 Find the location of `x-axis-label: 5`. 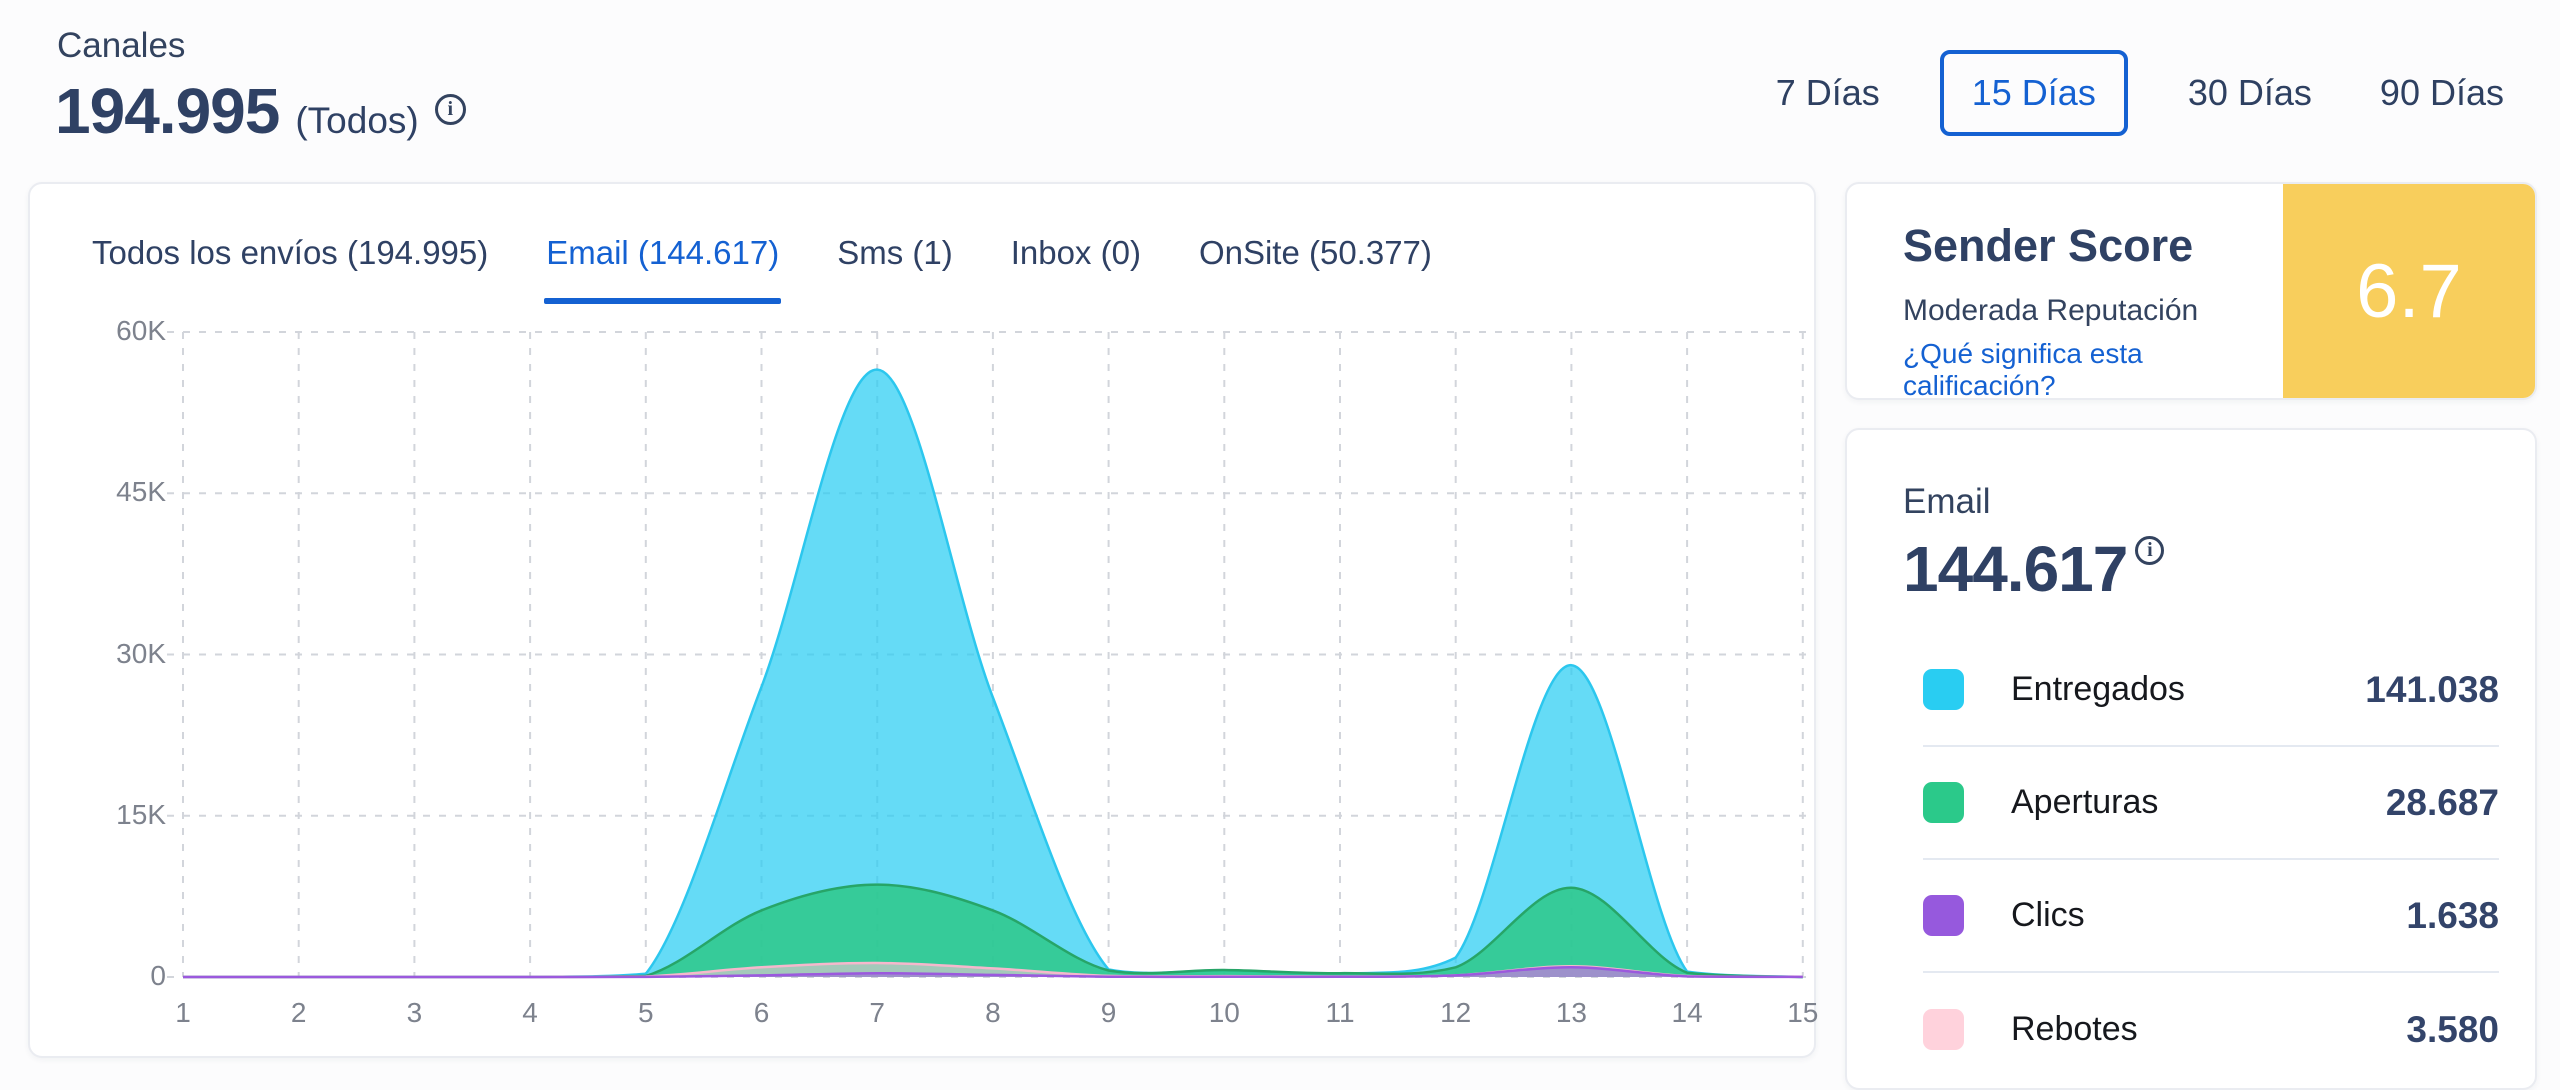

x-axis-label: 5 is located at coordinates (646, 1012).